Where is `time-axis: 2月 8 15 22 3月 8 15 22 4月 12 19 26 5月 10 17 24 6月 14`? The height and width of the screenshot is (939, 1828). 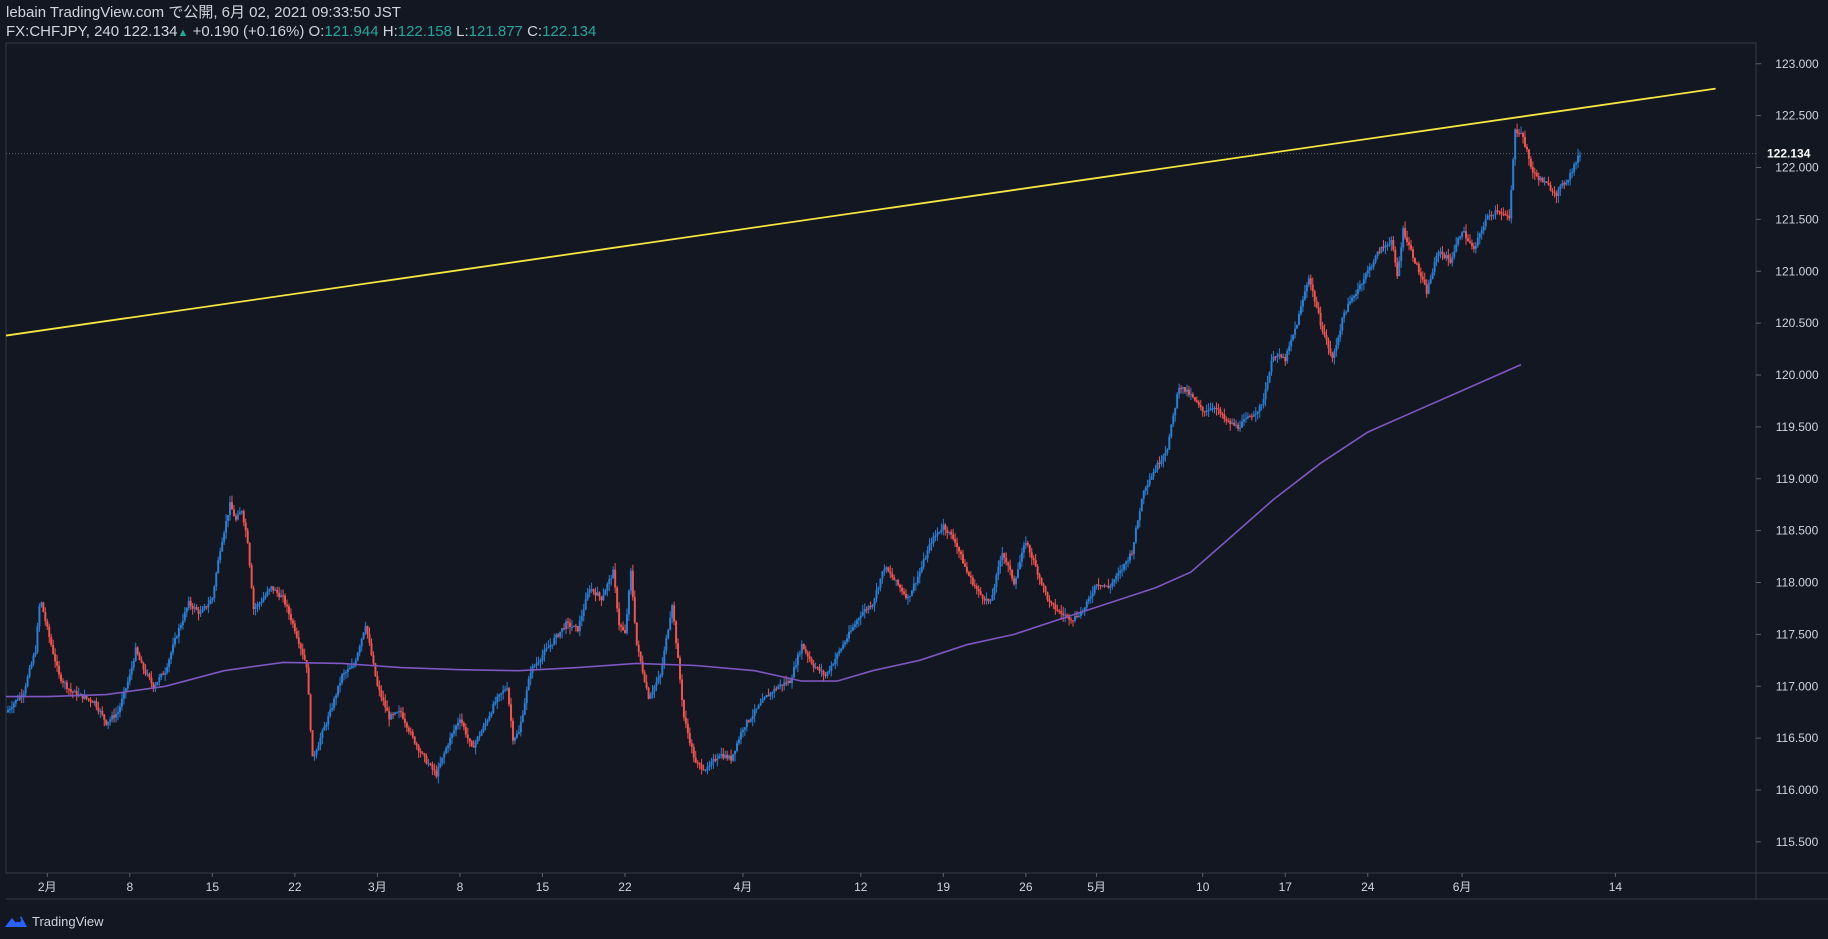
time-axis: 2月 8 15 22 3月 8 15 22 4月 12 19 26 5月 10 17 24 6月 14 is located at coordinates (830, 883).